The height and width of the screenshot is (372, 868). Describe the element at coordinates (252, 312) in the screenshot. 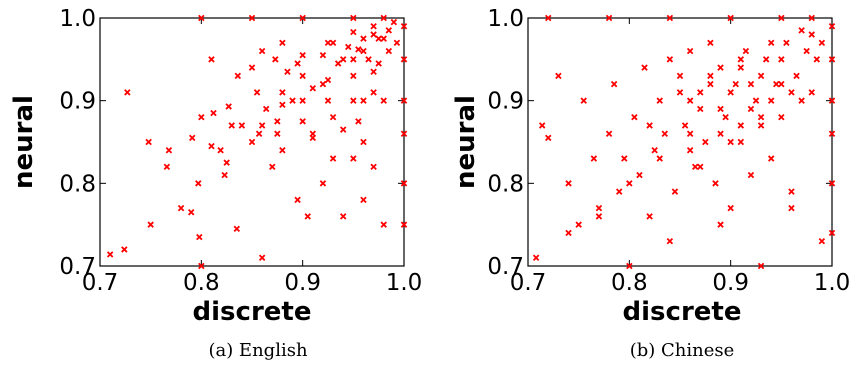

I see `x-axis-label: discrete` at that location.